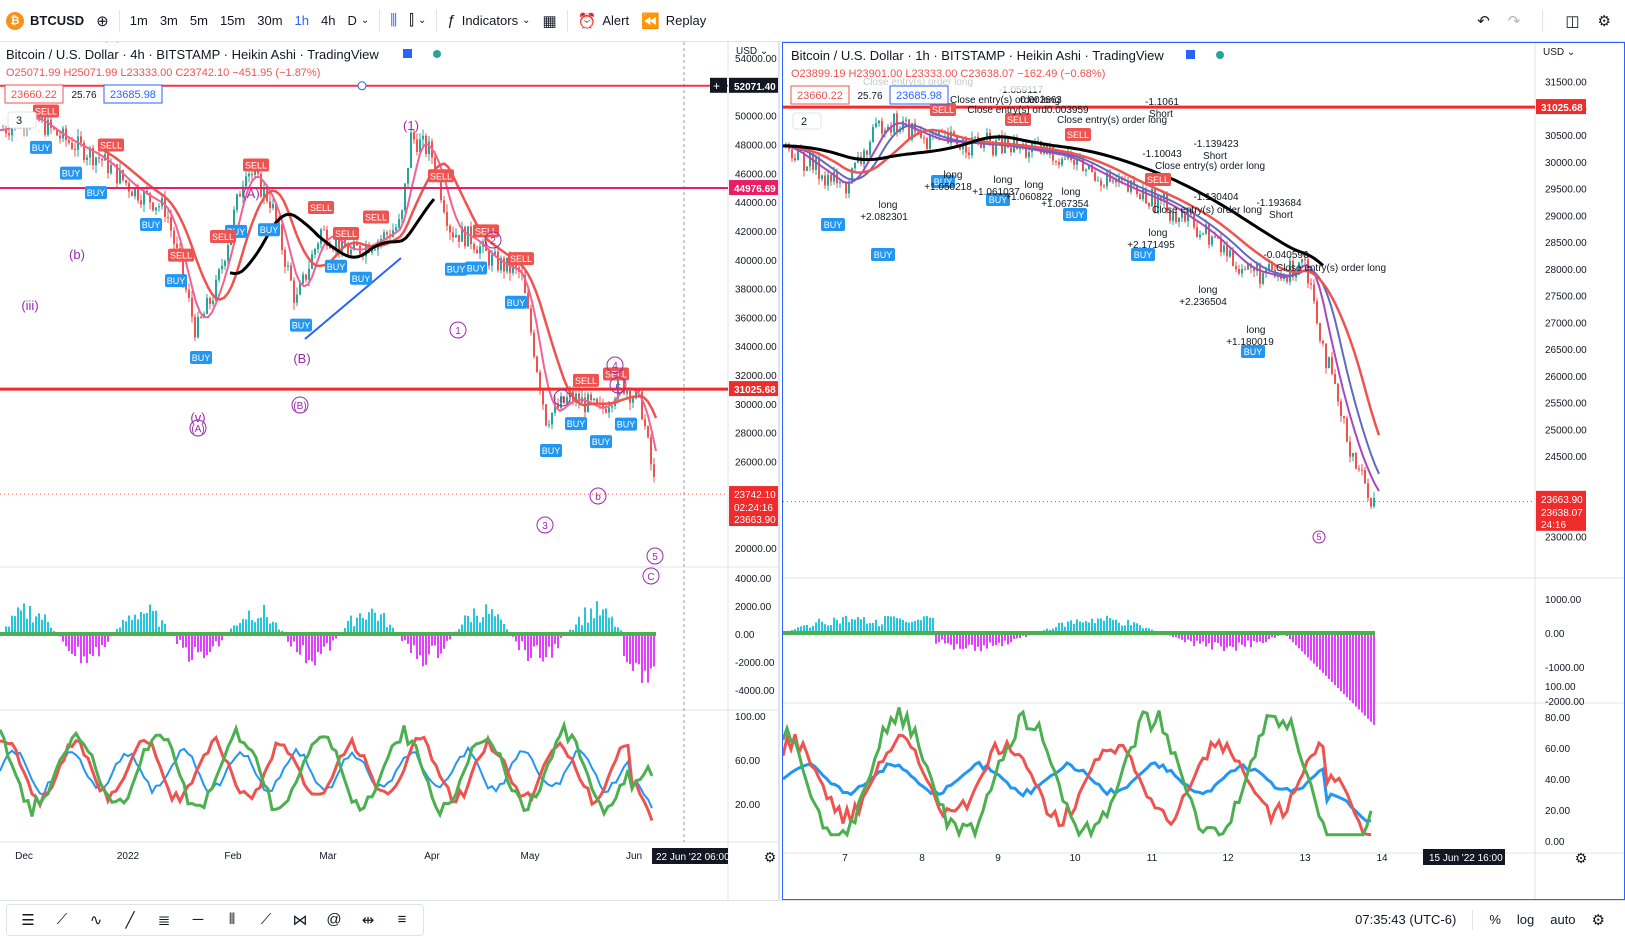  What do you see at coordinates (301, 20) in the screenshot?
I see `timeframe-1h: 1h` at bounding box center [301, 20].